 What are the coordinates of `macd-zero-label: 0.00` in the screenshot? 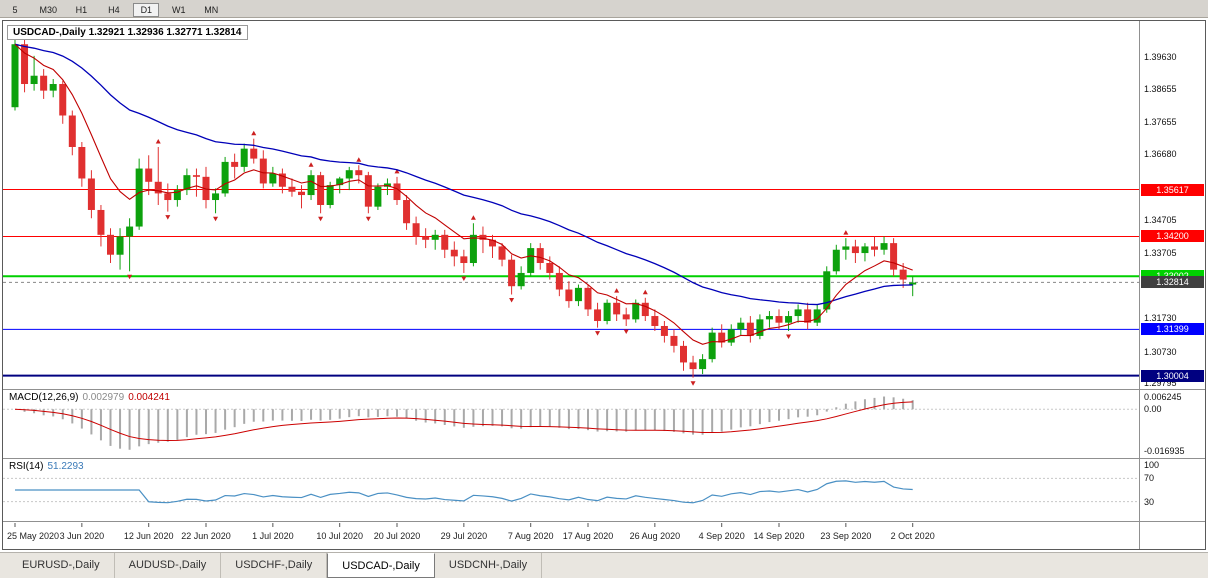 It's located at (1153, 409).